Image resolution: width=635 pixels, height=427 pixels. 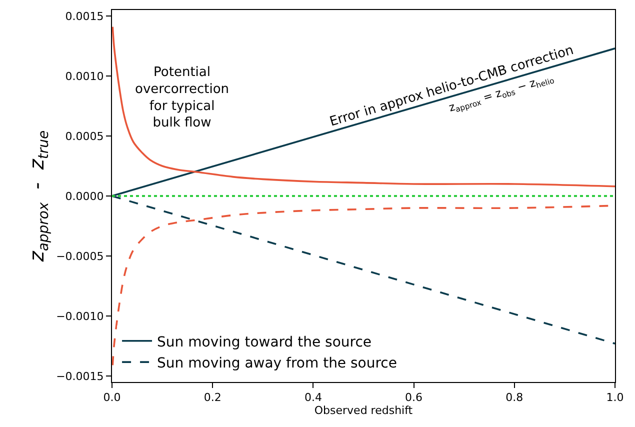 I want to click on y-tick-label: −0.0015, so click(x=80, y=376).